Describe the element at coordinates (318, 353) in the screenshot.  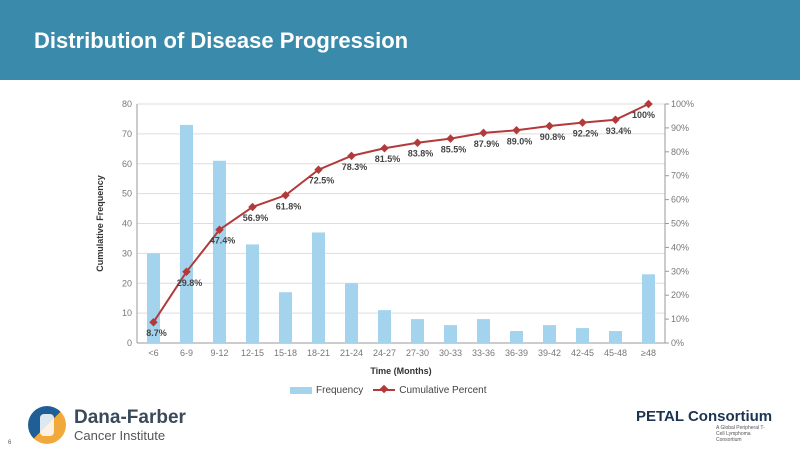
I see `x-tick-label: 18-21` at that location.